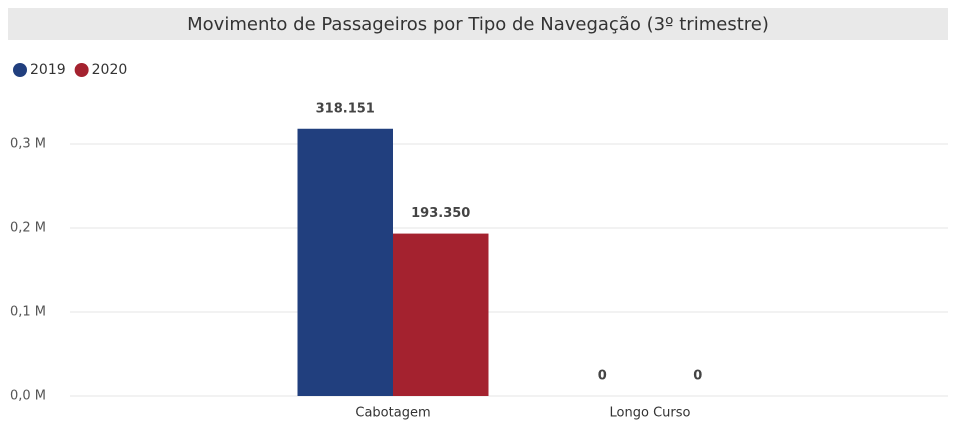 The width and height of the screenshot is (956, 427). What do you see at coordinates (392, 413) in the screenshot?
I see `x-tick-label: Cabotagem` at bounding box center [392, 413].